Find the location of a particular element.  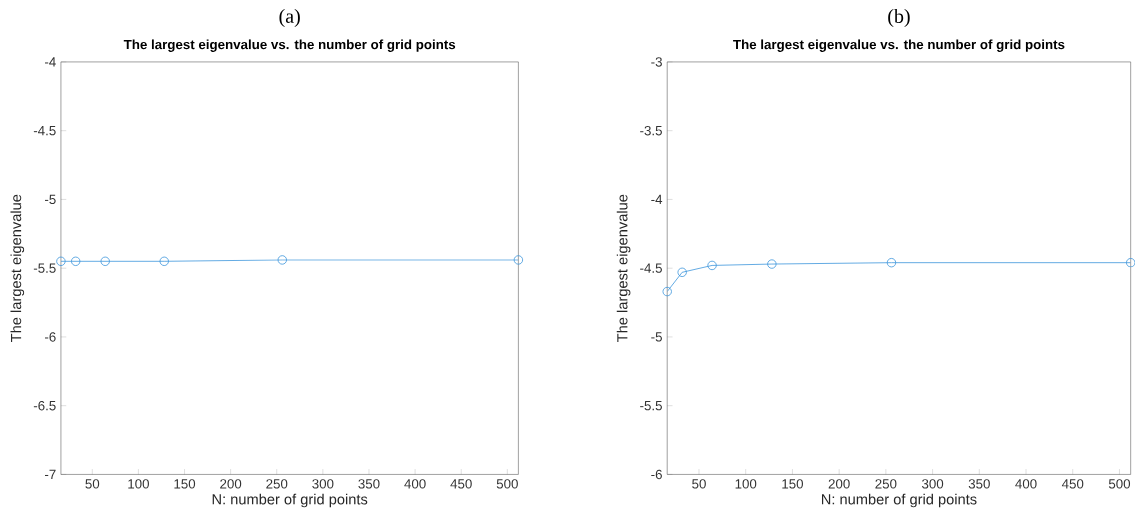

text: (b) is located at coordinates (899, 18).